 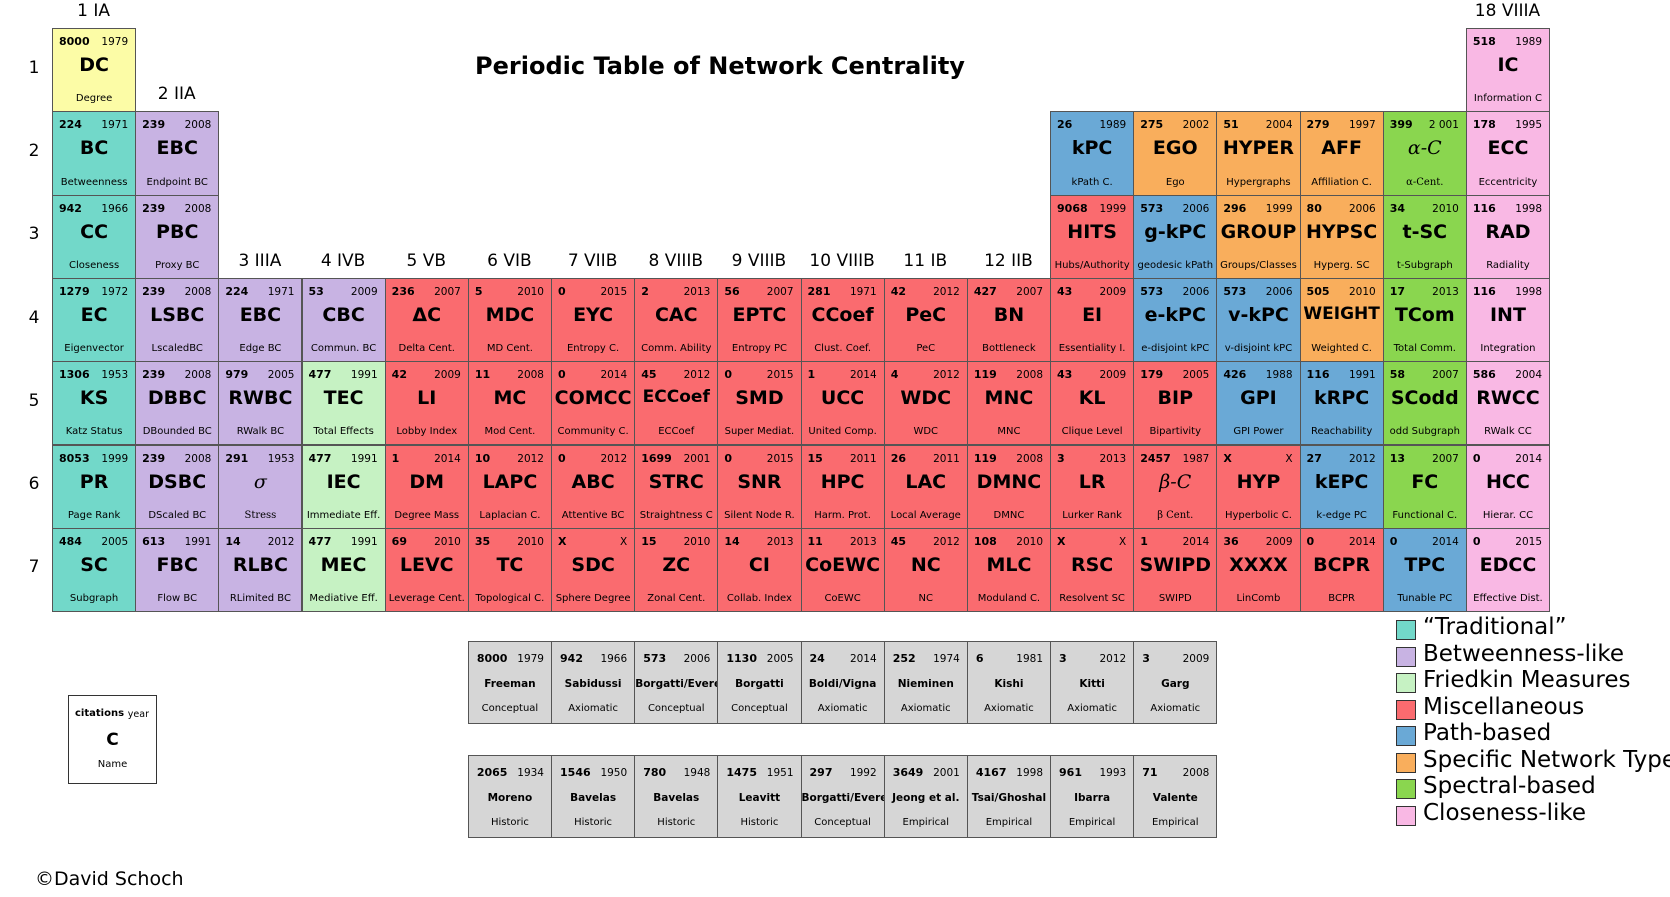 What do you see at coordinates (593, 798) in the screenshot?
I see `reference-author: Bavelas` at bounding box center [593, 798].